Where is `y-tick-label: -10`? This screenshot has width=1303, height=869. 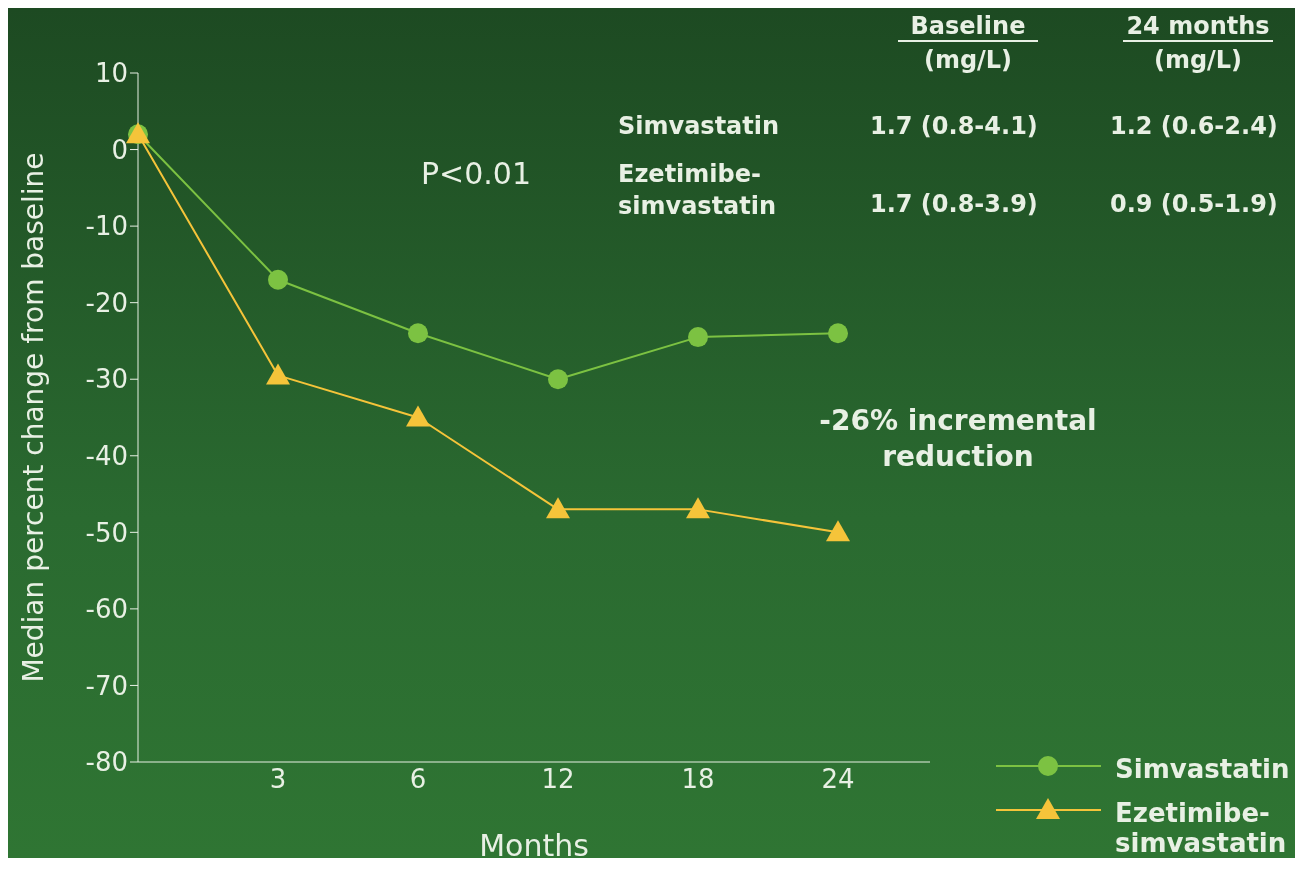 y-tick-label: -10 is located at coordinates (106, 226).